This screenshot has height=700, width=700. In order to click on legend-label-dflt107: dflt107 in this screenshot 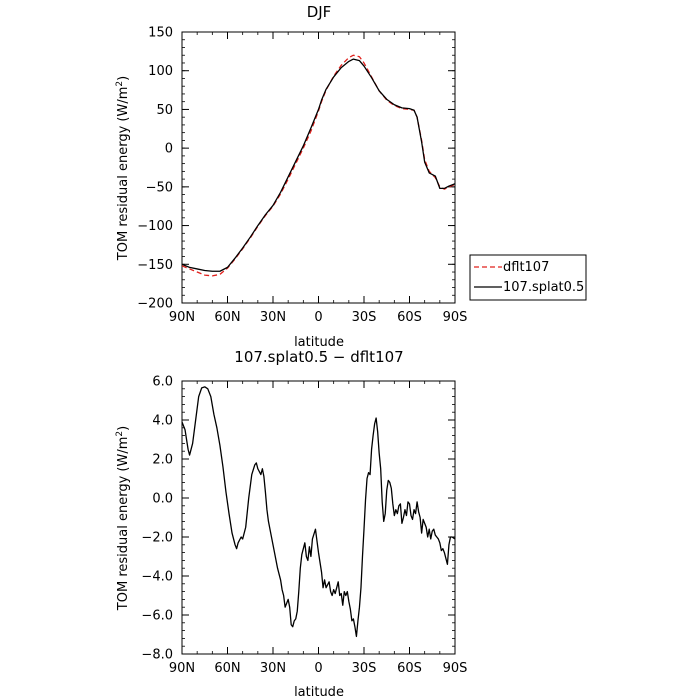, I will do `click(526, 267)`.